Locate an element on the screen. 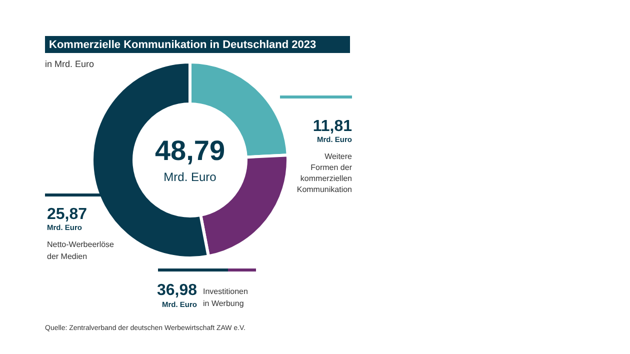 The height and width of the screenshot is (354, 630). chart-subtitle: in Mrd. Euro is located at coordinates (69, 64).